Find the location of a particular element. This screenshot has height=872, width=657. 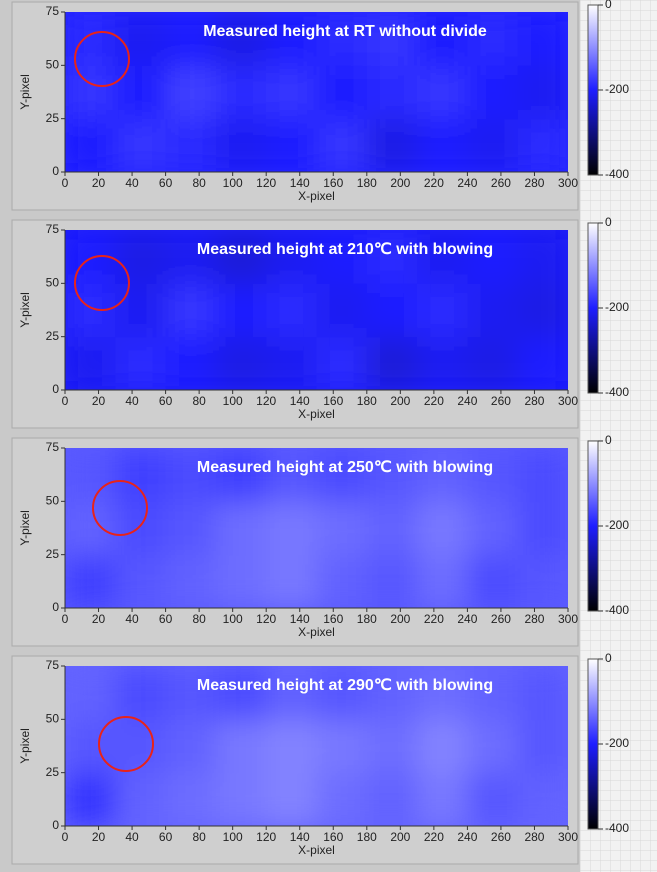

y-axis-label: Y-pixel is located at coordinates (25, 528).